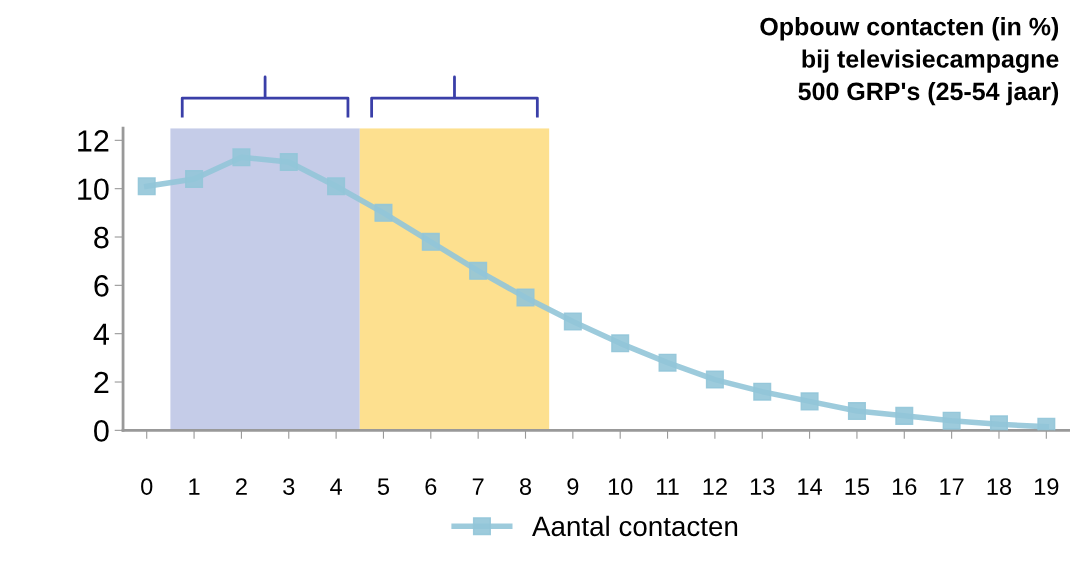 The image size is (1070, 570). I want to click on y-tick-label: 6, so click(101, 286).